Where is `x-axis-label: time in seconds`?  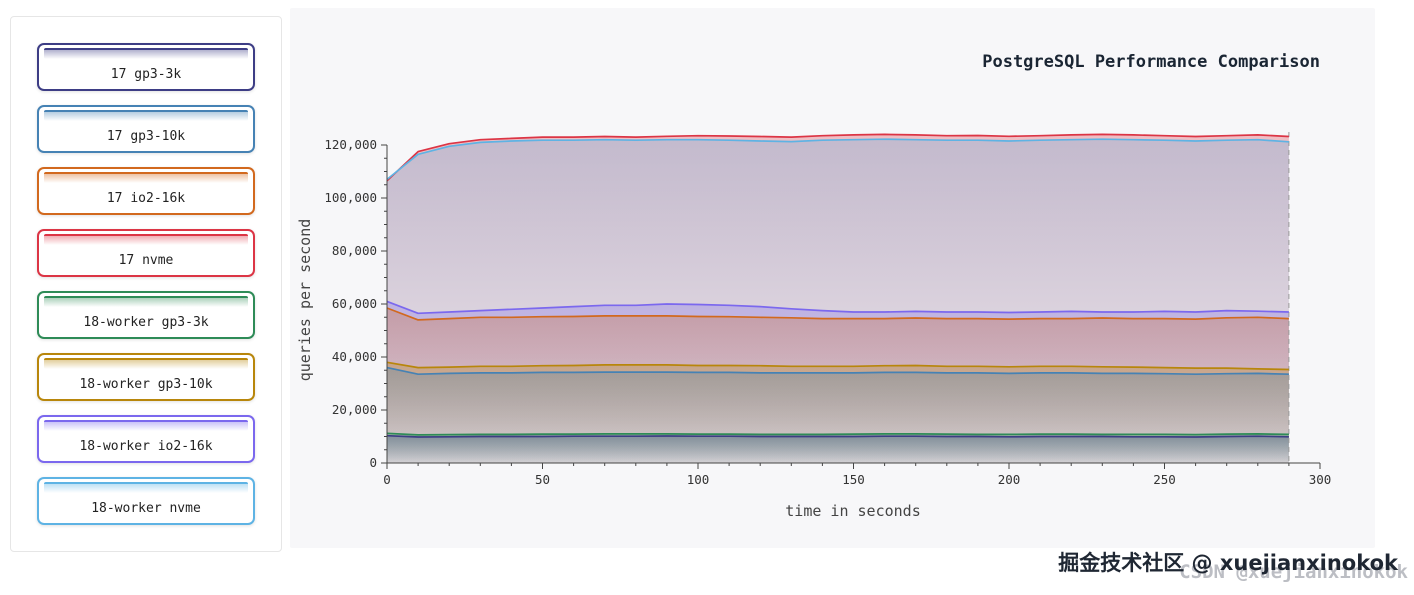
x-axis-label: time in seconds is located at coordinates (853, 511).